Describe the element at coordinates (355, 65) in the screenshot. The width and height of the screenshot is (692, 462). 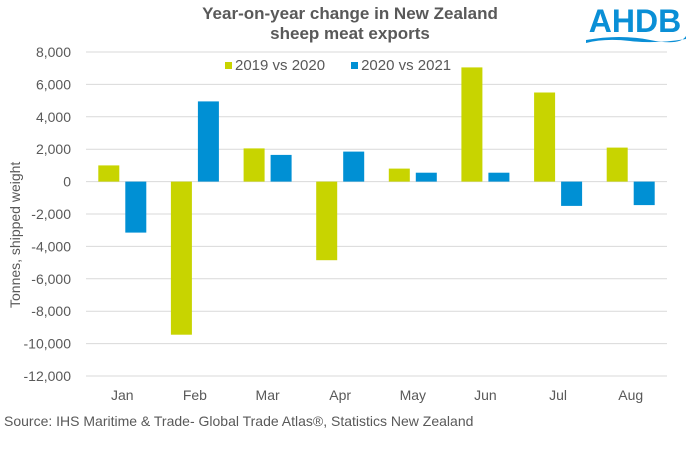
I see `legend-swatch-2020-vs-2021` at that location.